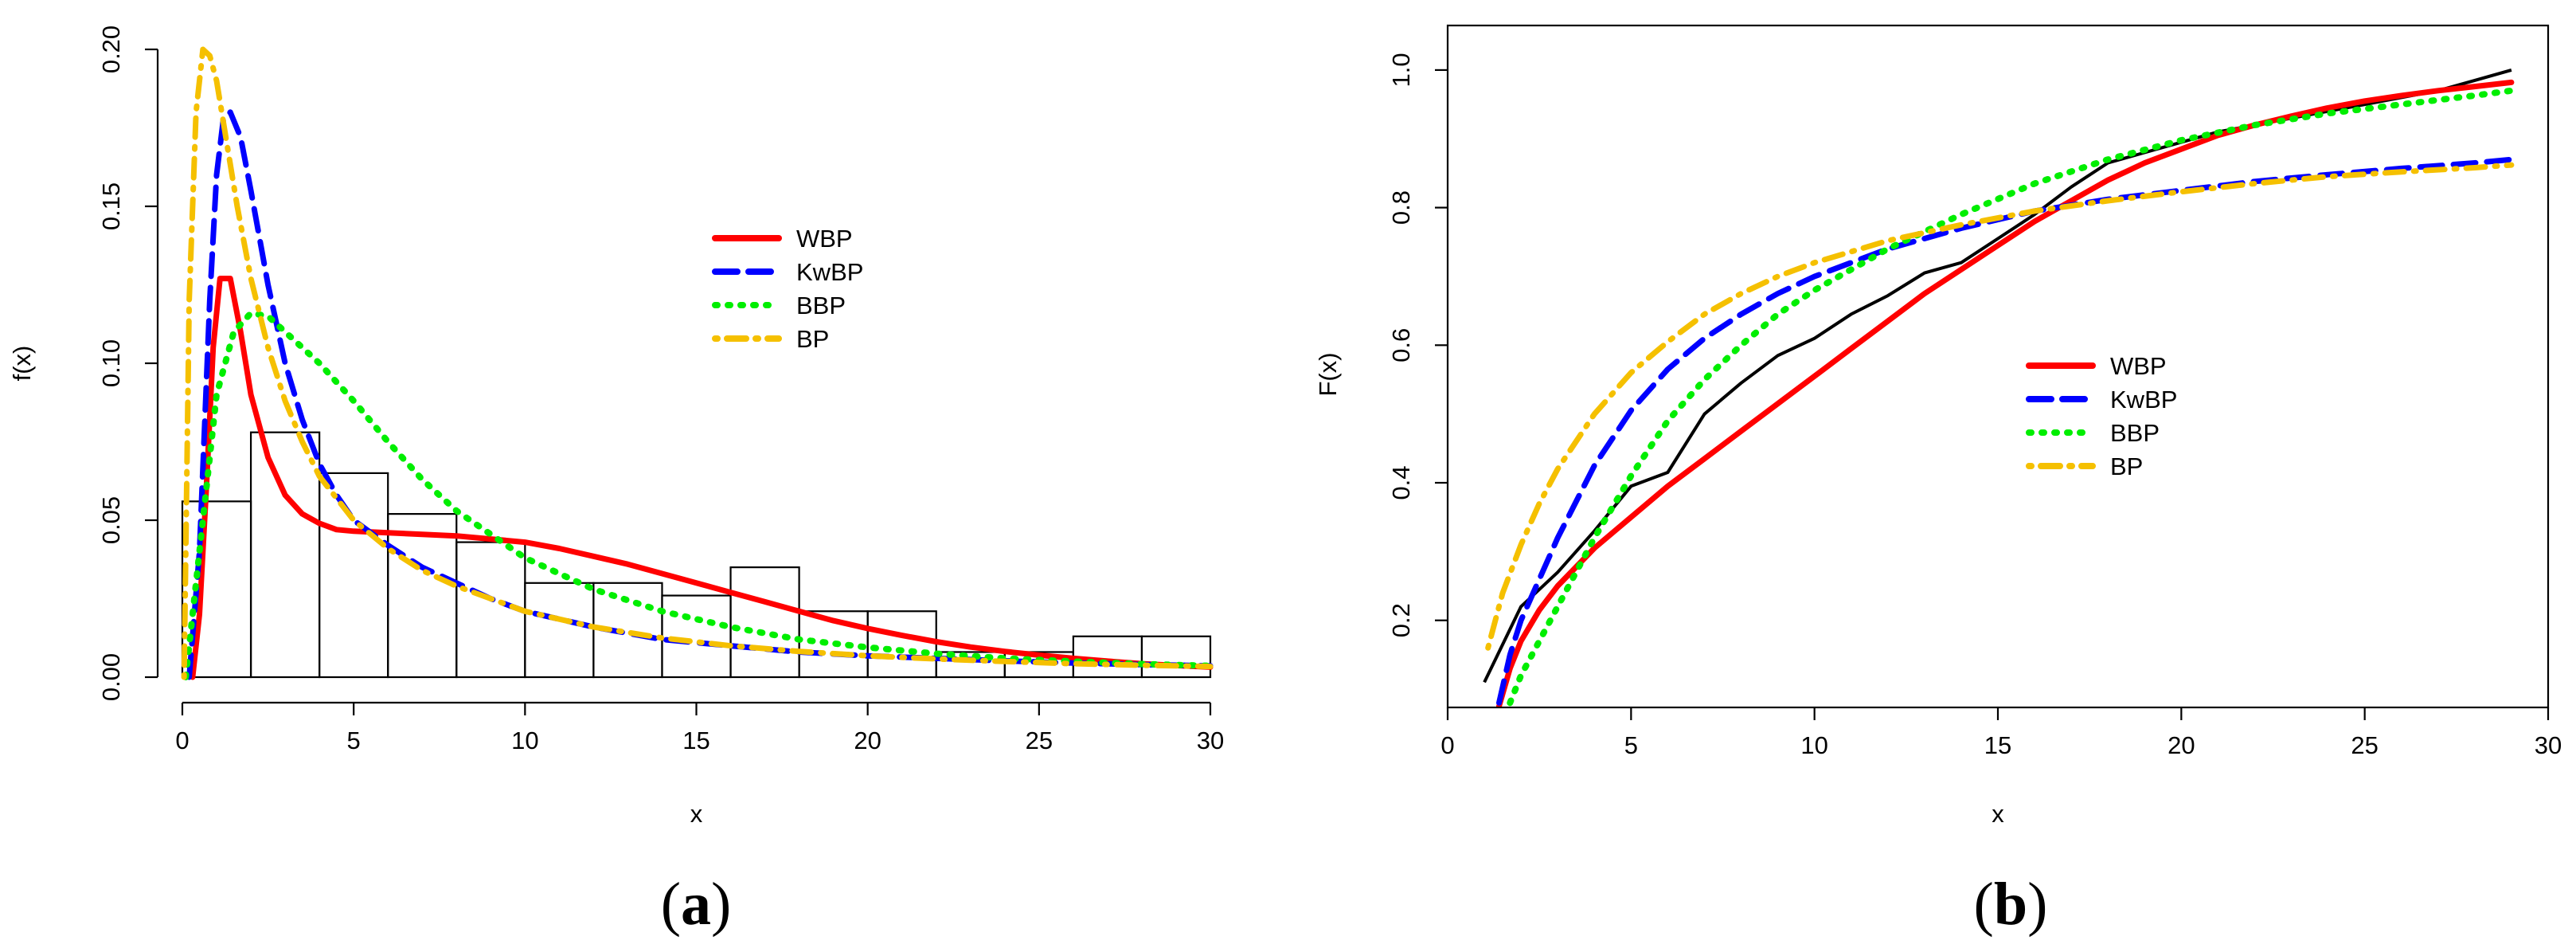 Image resolution: width=2576 pixels, height=952 pixels. What do you see at coordinates (2364, 745) in the screenshot?
I see `panel-b-x-tick-label: 25` at bounding box center [2364, 745].